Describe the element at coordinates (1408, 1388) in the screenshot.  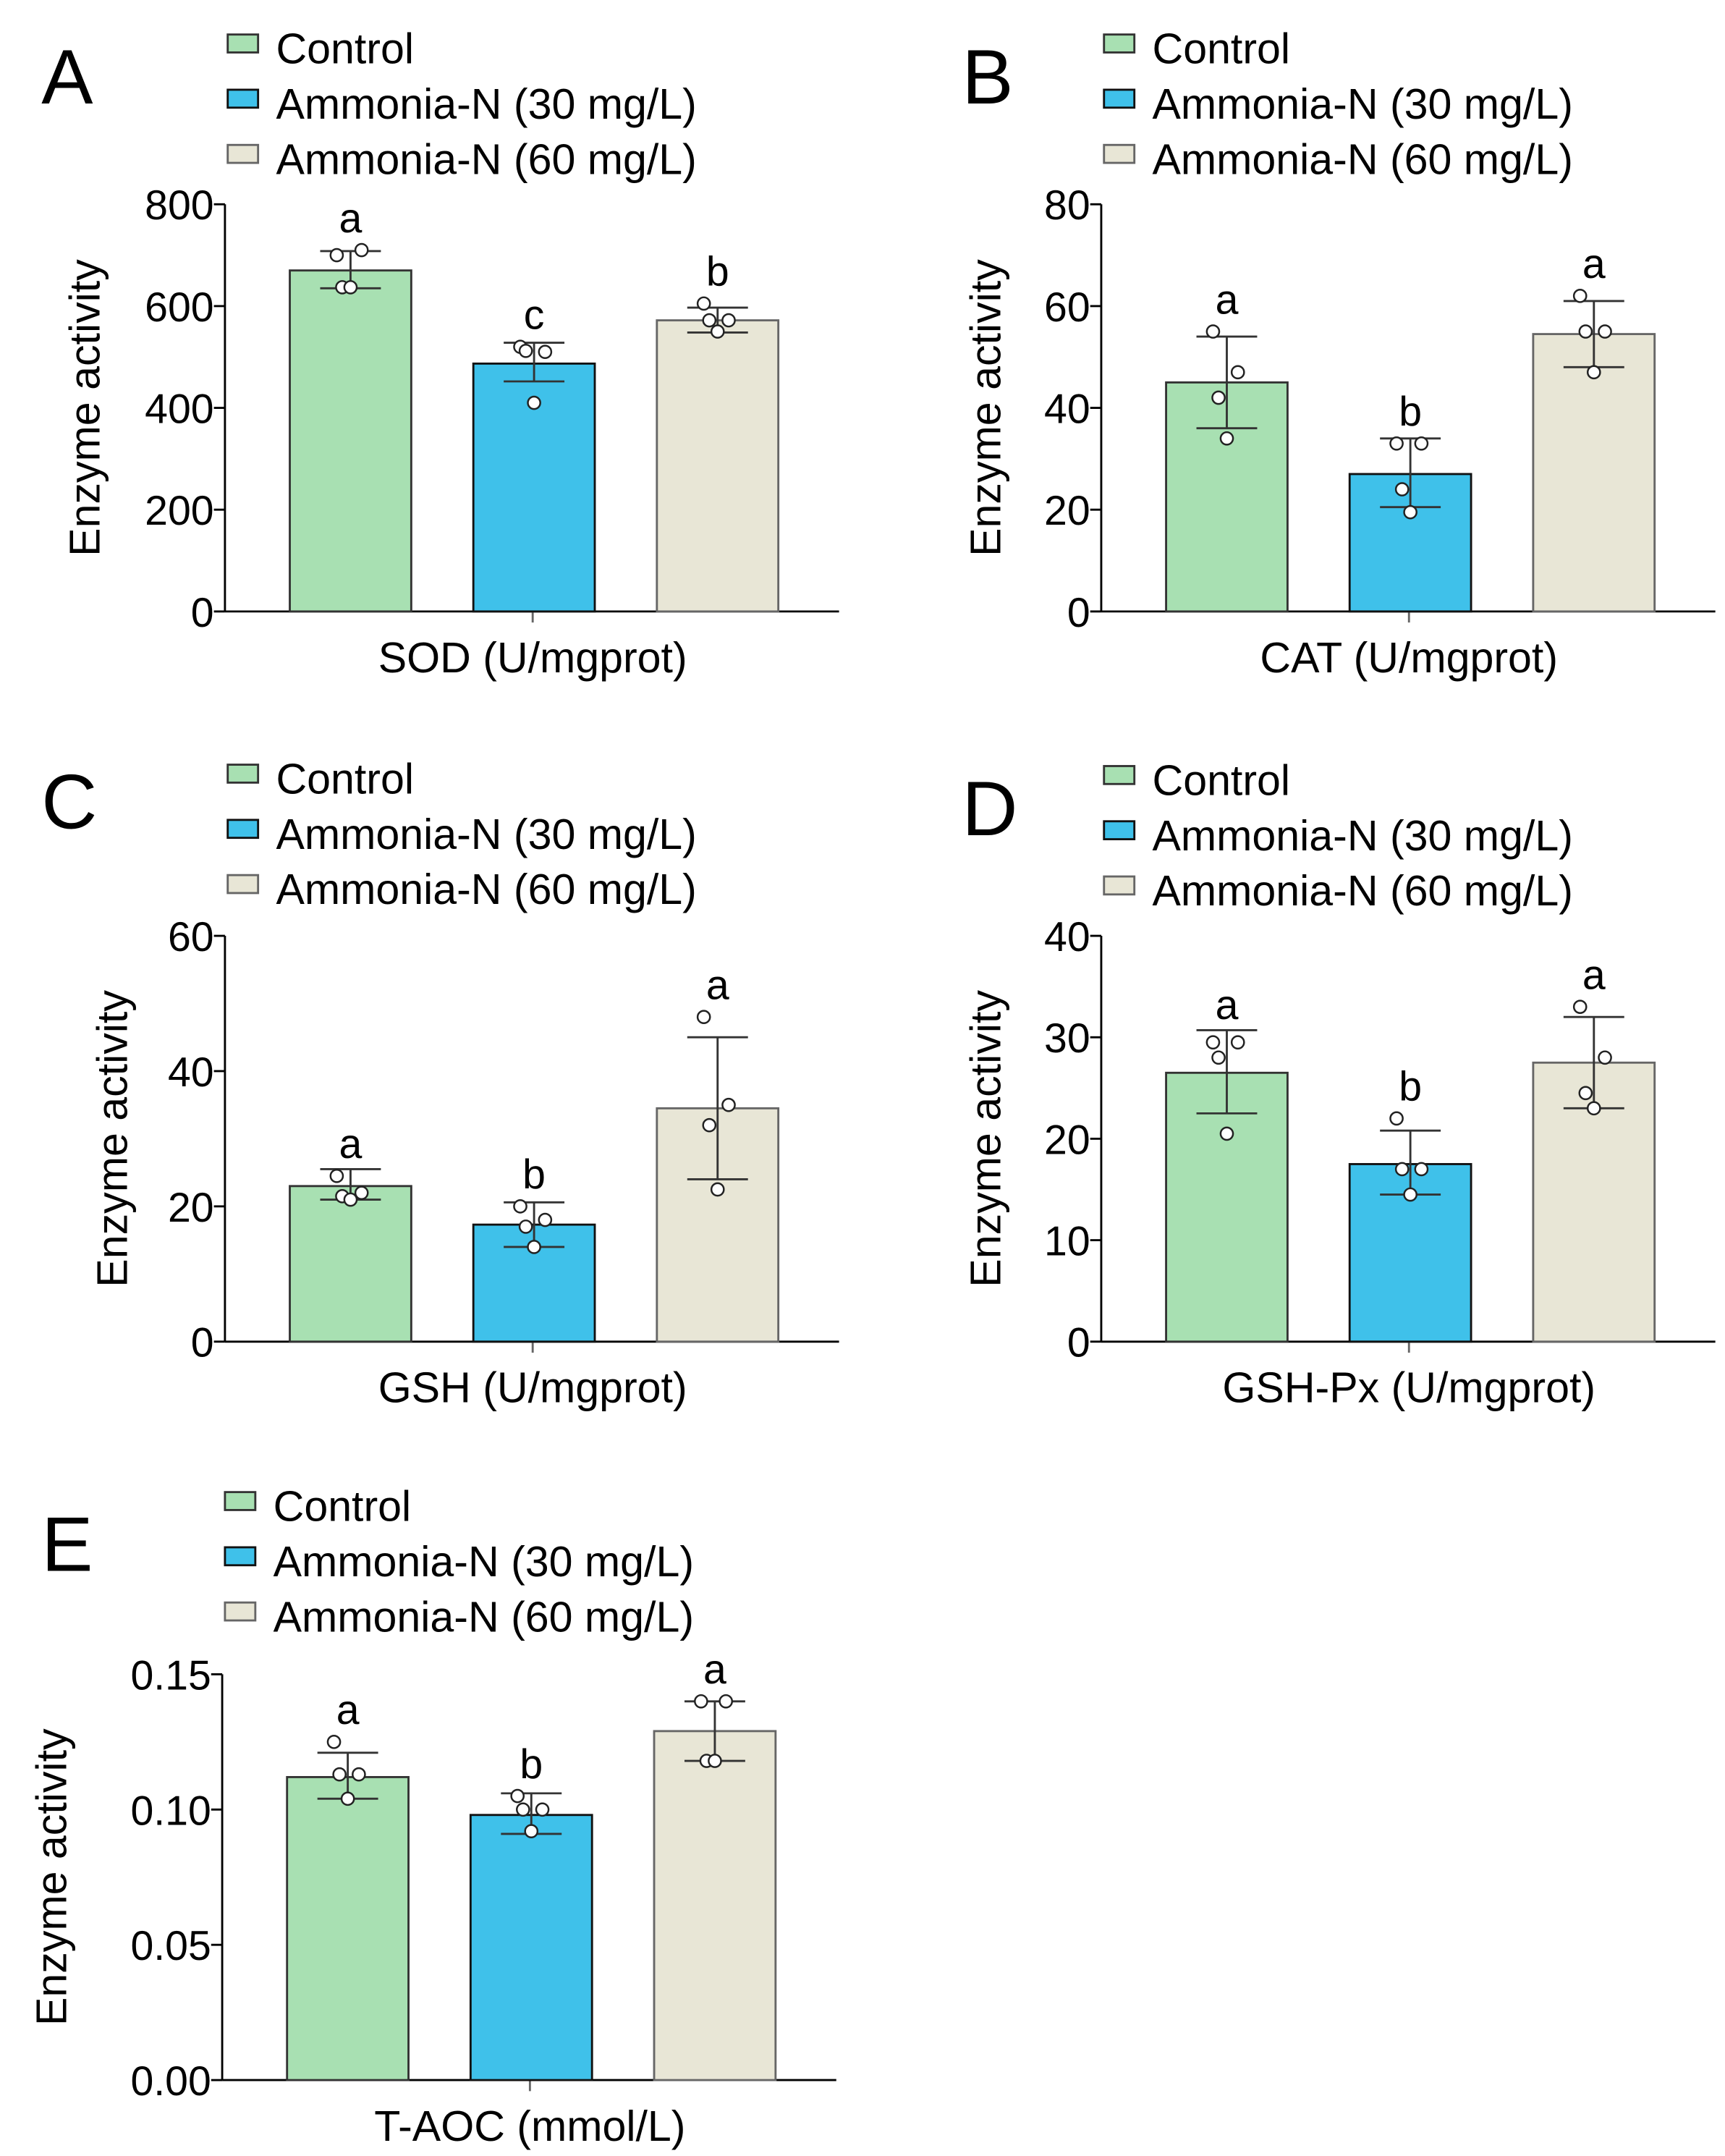
I see `x-axis-label: GSH-Px (U/mgprot)` at that location.